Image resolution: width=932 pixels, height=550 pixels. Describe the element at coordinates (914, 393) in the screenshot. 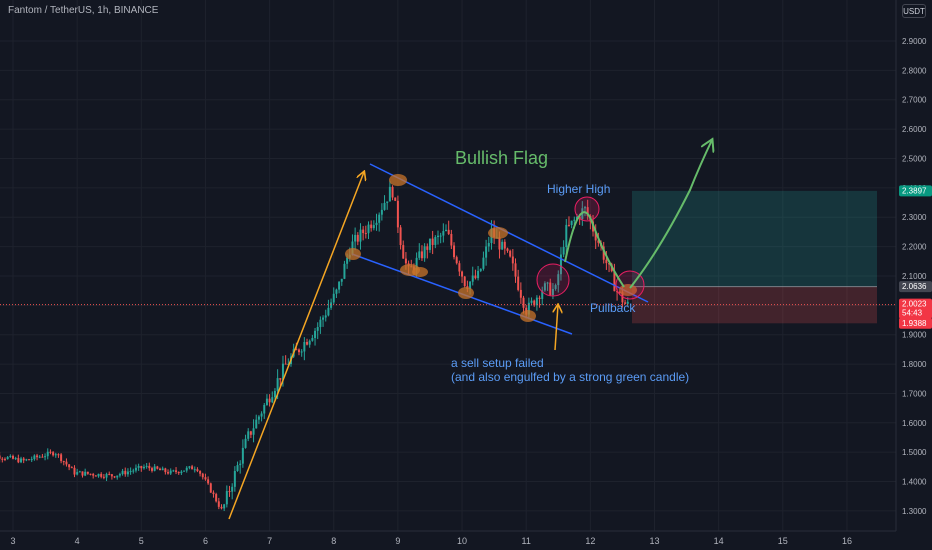

I see `price-tick-label: 1.7000` at that location.